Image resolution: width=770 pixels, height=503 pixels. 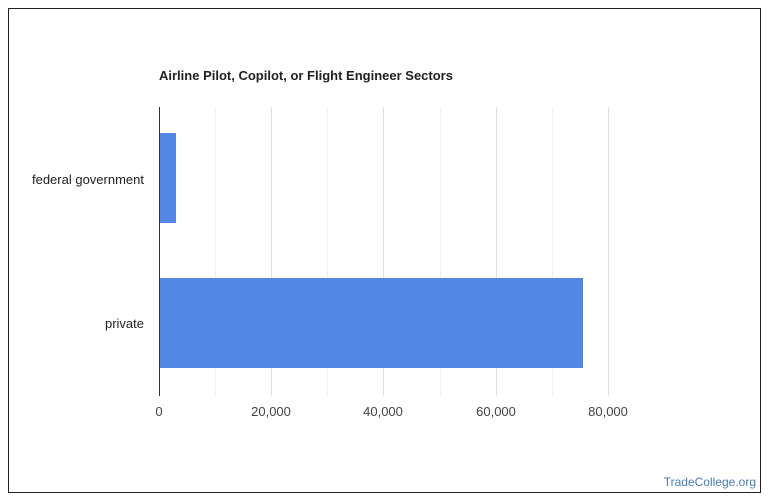 What do you see at coordinates (167, 178) in the screenshot?
I see `bar-federal-government` at bounding box center [167, 178].